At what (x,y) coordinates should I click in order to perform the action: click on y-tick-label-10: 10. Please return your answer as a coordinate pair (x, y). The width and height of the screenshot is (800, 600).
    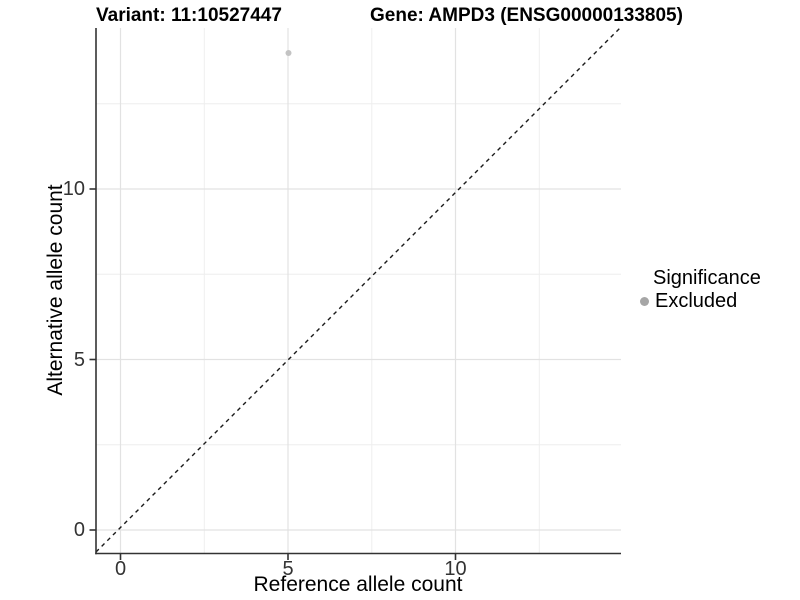
    Looking at the image, I should click on (73, 189).